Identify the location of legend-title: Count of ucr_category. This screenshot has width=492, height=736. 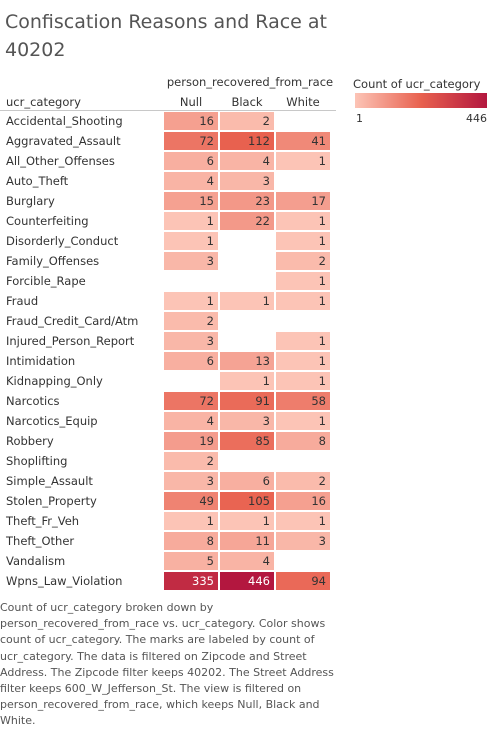
(417, 84).